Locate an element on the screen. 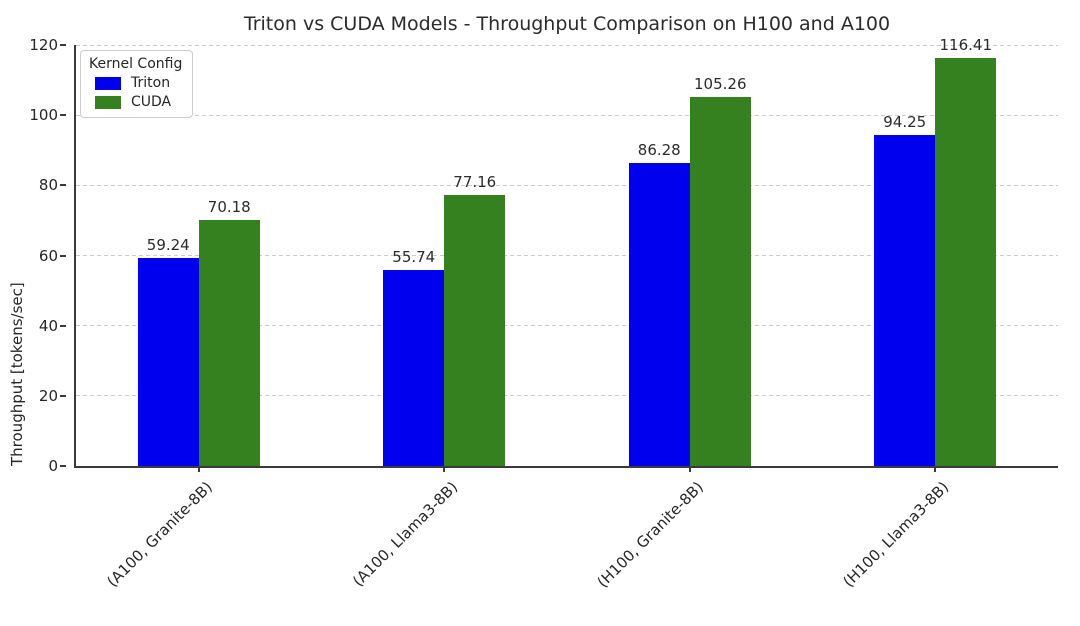 This screenshot has height=626, width=1080. bar-value-label-triton-3: 94.25 is located at coordinates (905, 122).